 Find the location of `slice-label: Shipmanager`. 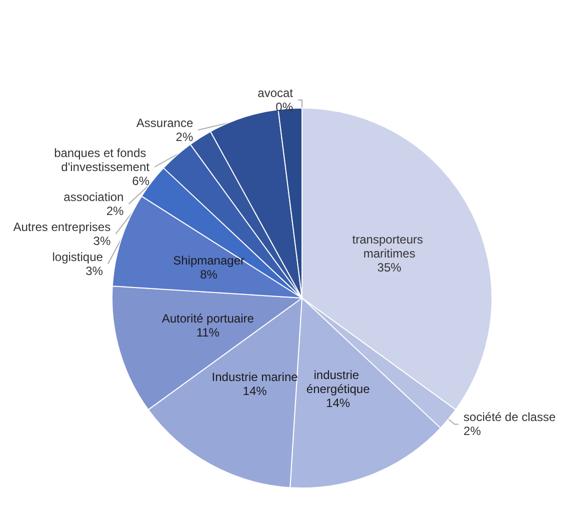

slice-label: Shipmanager is located at coordinates (208, 261).